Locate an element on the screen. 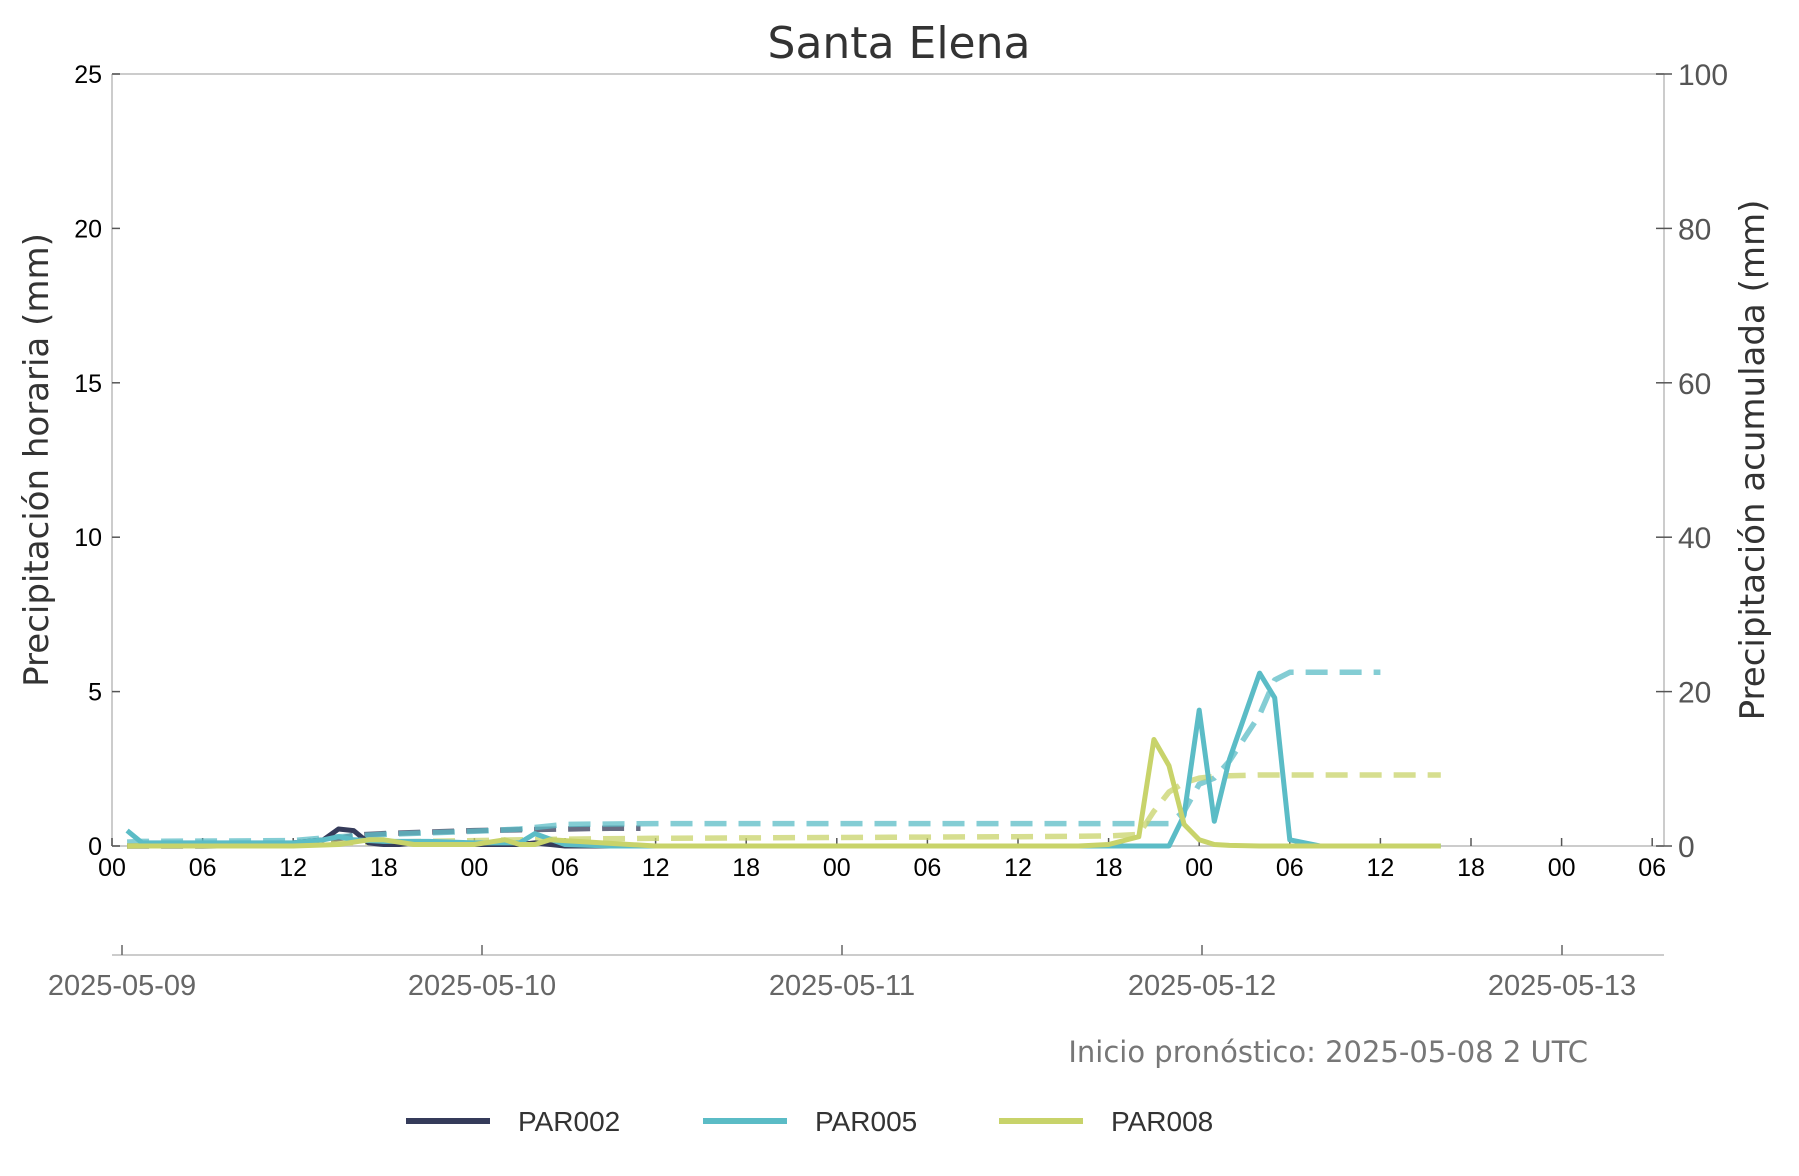 The width and height of the screenshot is (1799, 1176). left-y-tick-label: 10 is located at coordinates (88, 538).